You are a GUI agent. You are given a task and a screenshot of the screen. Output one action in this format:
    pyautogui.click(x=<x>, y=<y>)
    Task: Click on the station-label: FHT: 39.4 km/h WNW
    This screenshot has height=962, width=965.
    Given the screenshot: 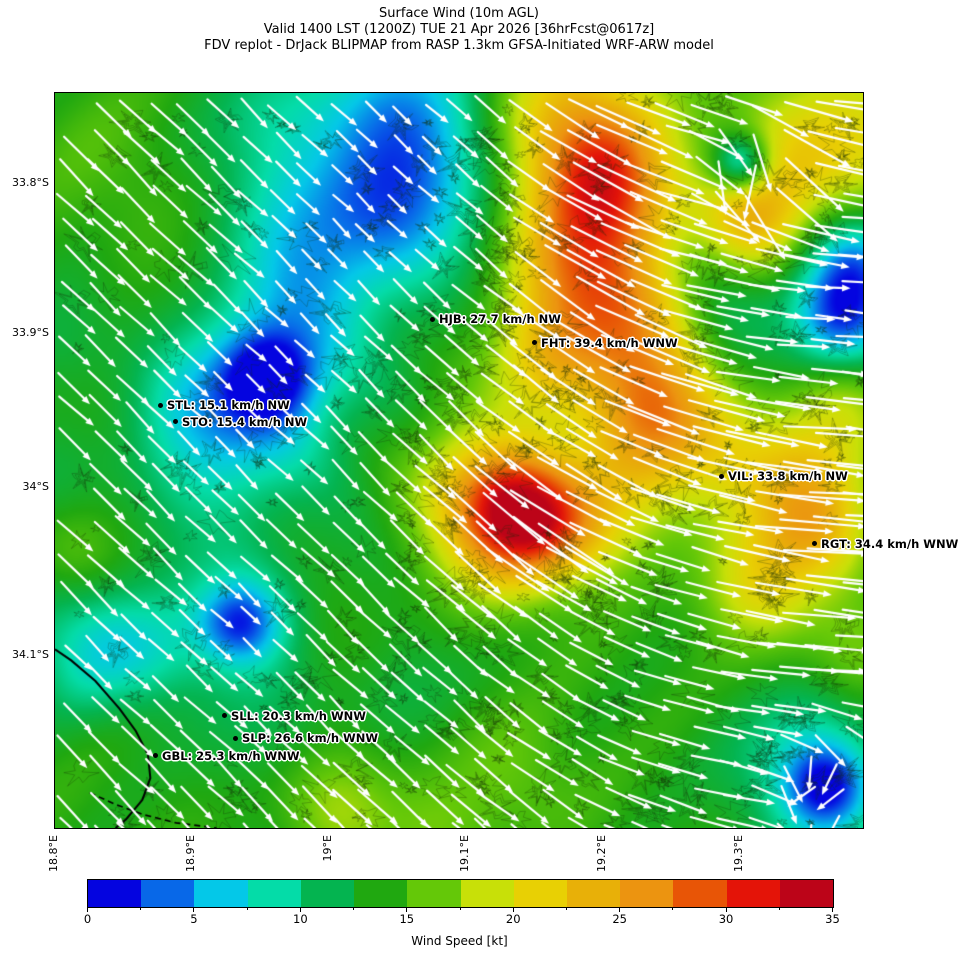 What is the action you would take?
    pyautogui.click(x=609, y=342)
    